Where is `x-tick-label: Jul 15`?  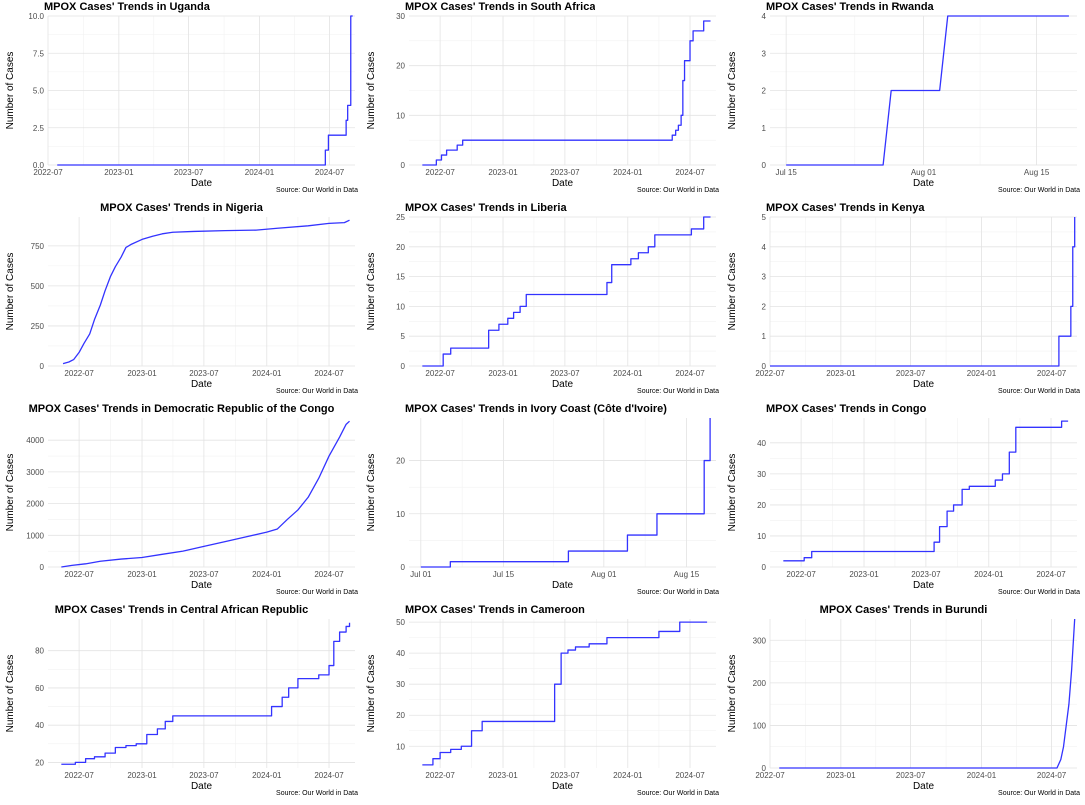
x-tick-label: Jul 15 is located at coordinates (504, 574).